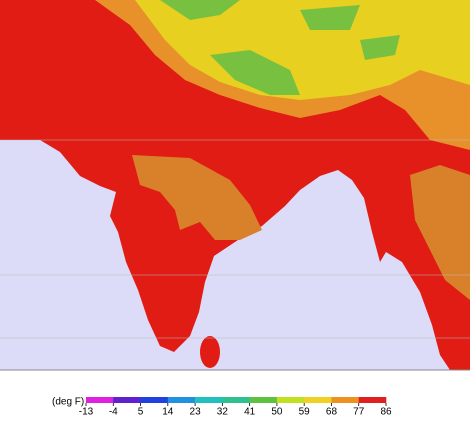 This screenshot has width=470, height=422. Describe the element at coordinates (277, 412) in the screenshot. I see `tick-label: 50` at that location.